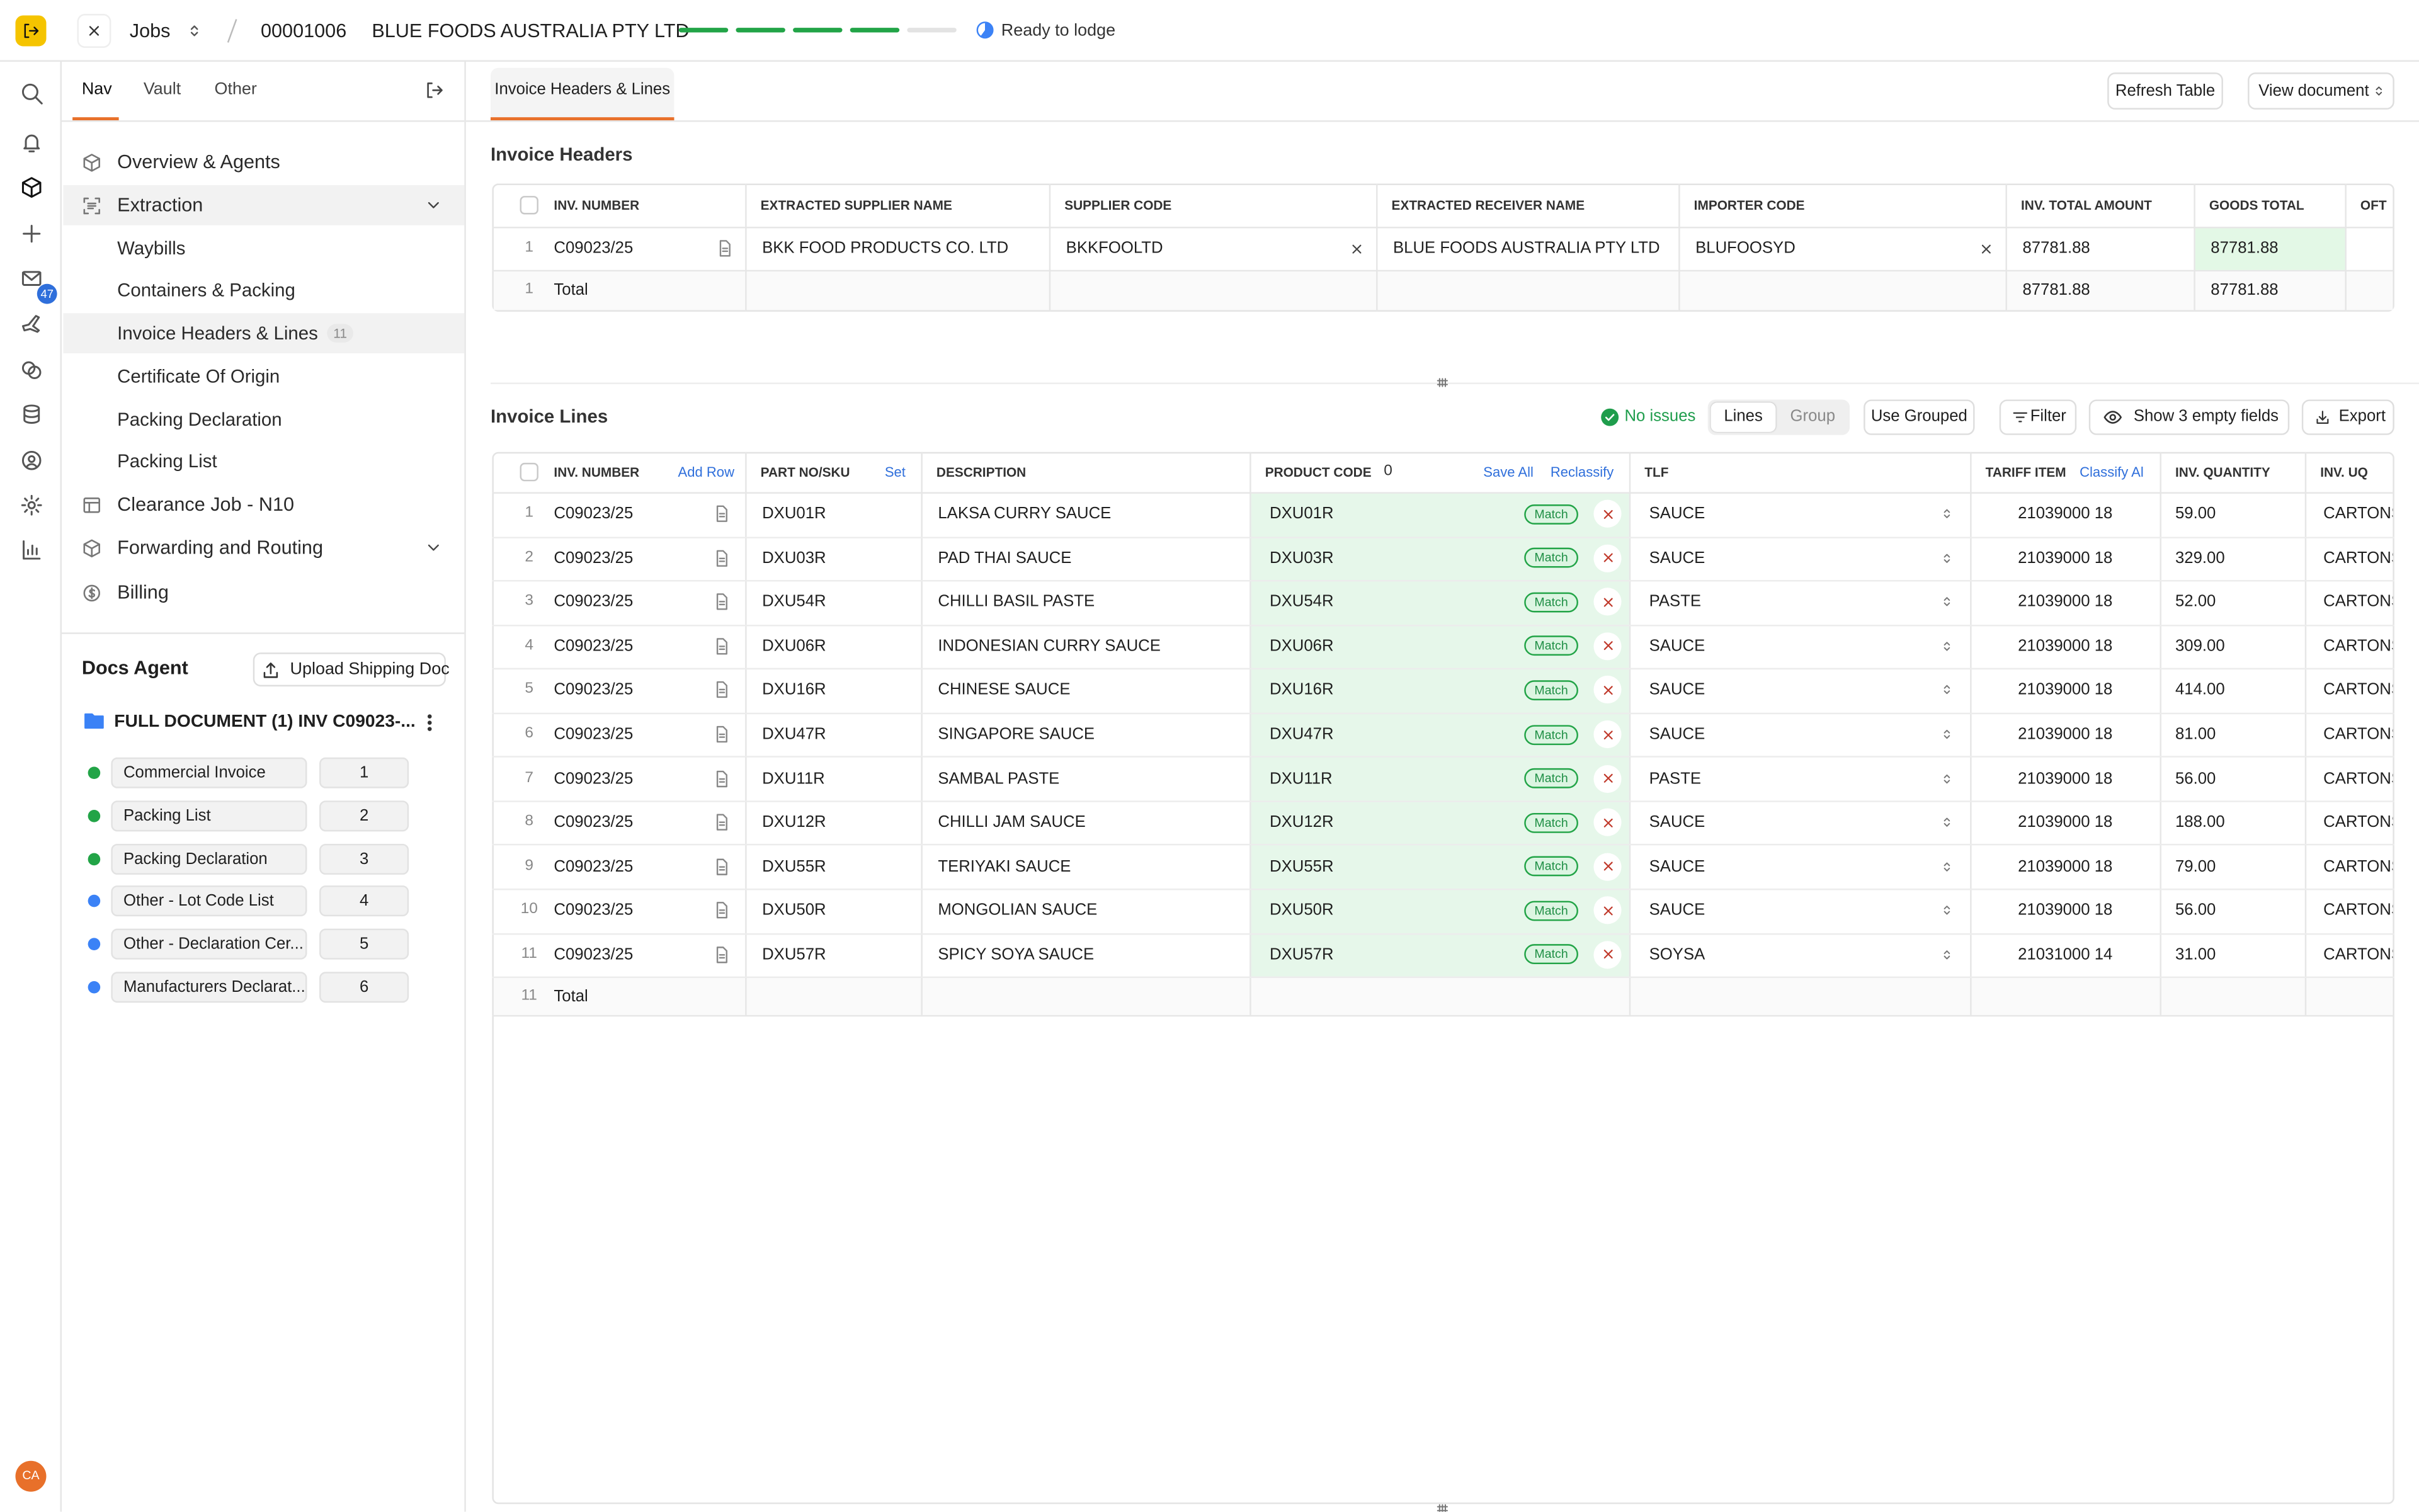 The width and height of the screenshot is (2419, 1512). I want to click on close-icon, so click(94, 31).